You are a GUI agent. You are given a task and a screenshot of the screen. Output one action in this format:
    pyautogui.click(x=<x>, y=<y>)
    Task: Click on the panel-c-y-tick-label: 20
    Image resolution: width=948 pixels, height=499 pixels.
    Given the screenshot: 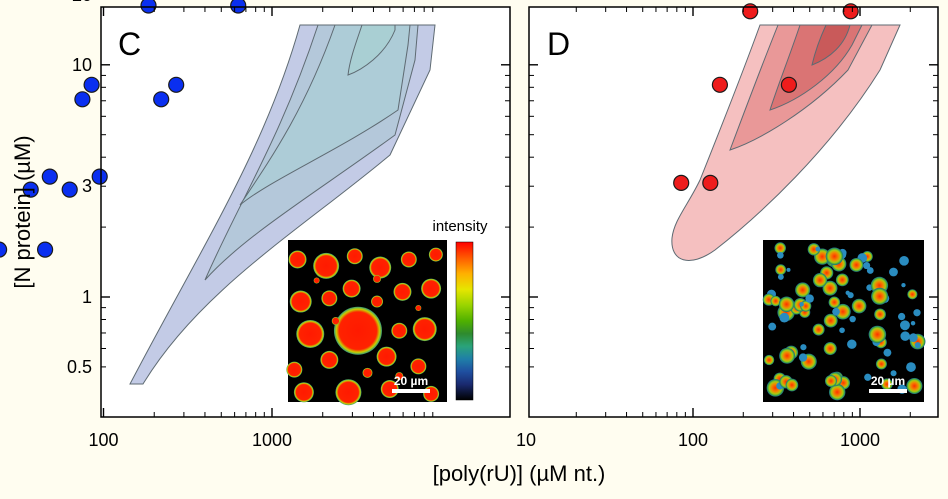 What is the action you would take?
    pyautogui.click(x=82, y=2)
    